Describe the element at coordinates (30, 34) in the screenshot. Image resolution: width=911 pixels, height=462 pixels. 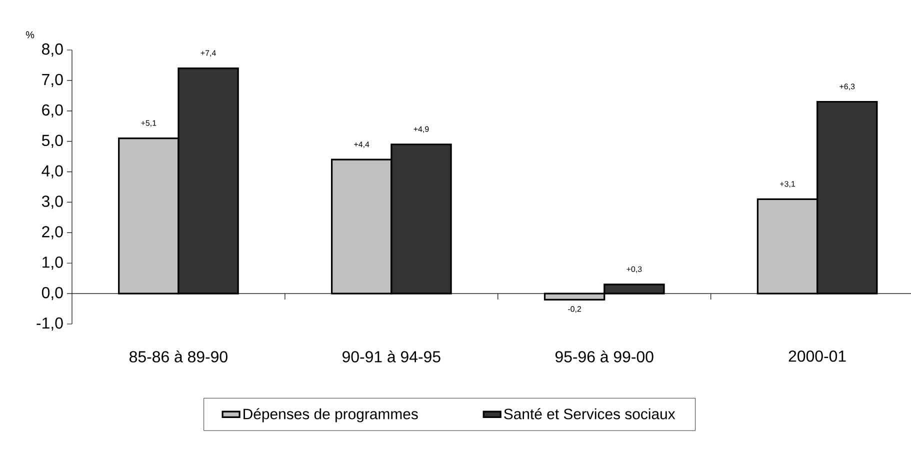
I see `y-axis-title: %` at that location.